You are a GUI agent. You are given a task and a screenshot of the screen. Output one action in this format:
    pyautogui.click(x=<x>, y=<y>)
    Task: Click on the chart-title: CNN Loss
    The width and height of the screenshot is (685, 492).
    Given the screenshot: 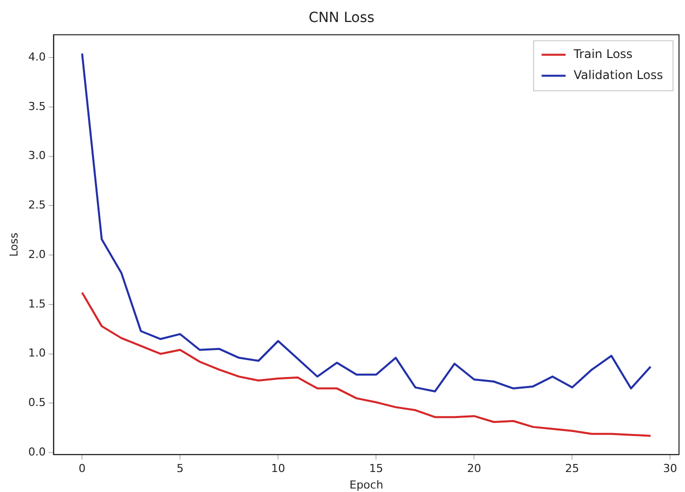 What is the action you would take?
    pyautogui.click(x=341, y=18)
    